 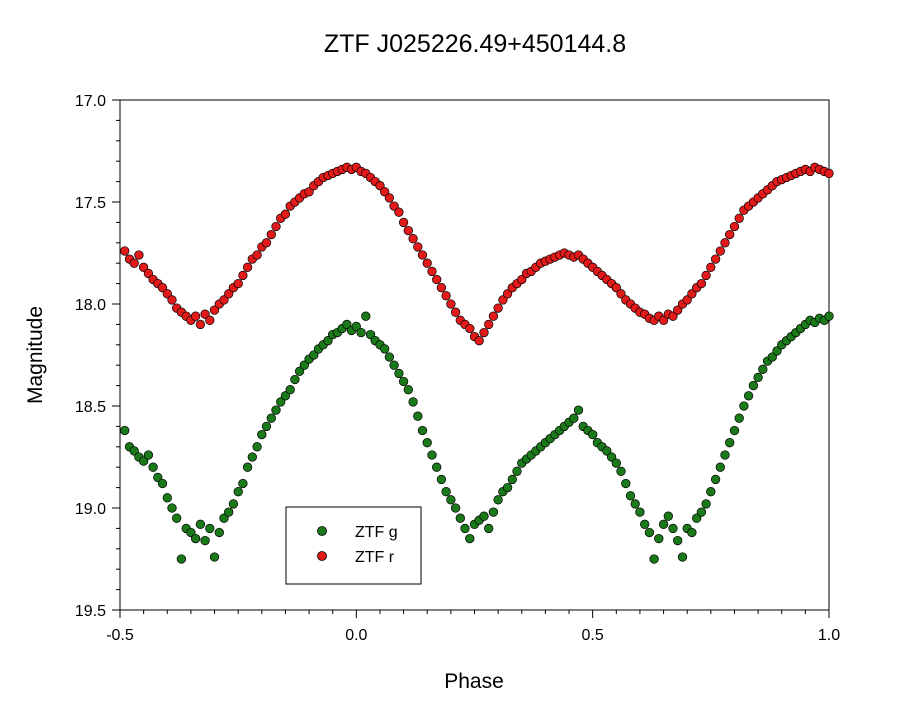 What do you see at coordinates (593, 635) in the screenshot?
I see `x-tick-label: 0.5` at bounding box center [593, 635].